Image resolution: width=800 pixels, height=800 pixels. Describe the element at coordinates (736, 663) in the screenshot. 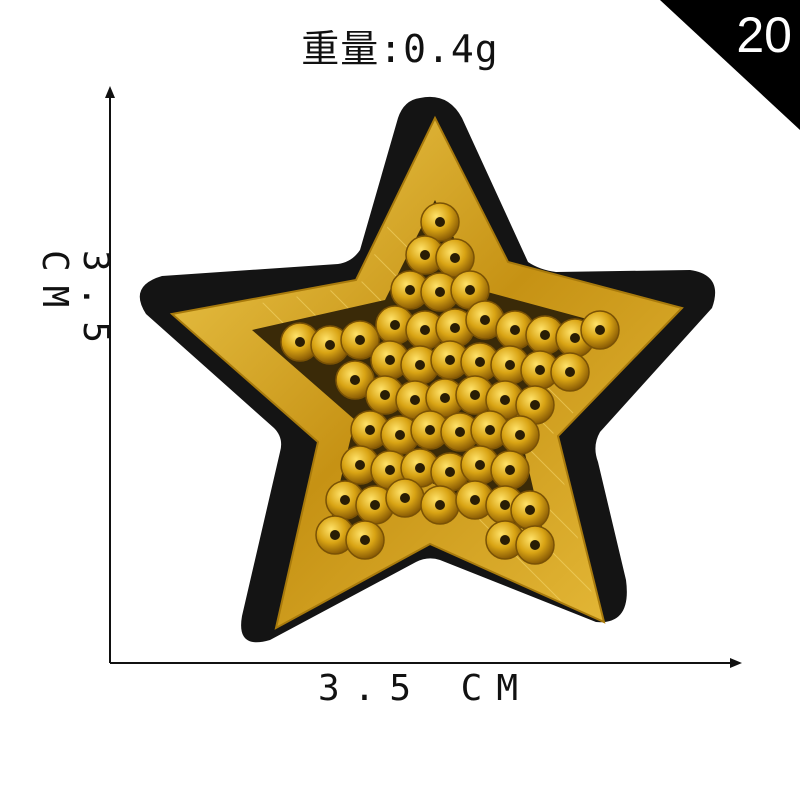

I see `horizontal-axis-arrow` at that location.